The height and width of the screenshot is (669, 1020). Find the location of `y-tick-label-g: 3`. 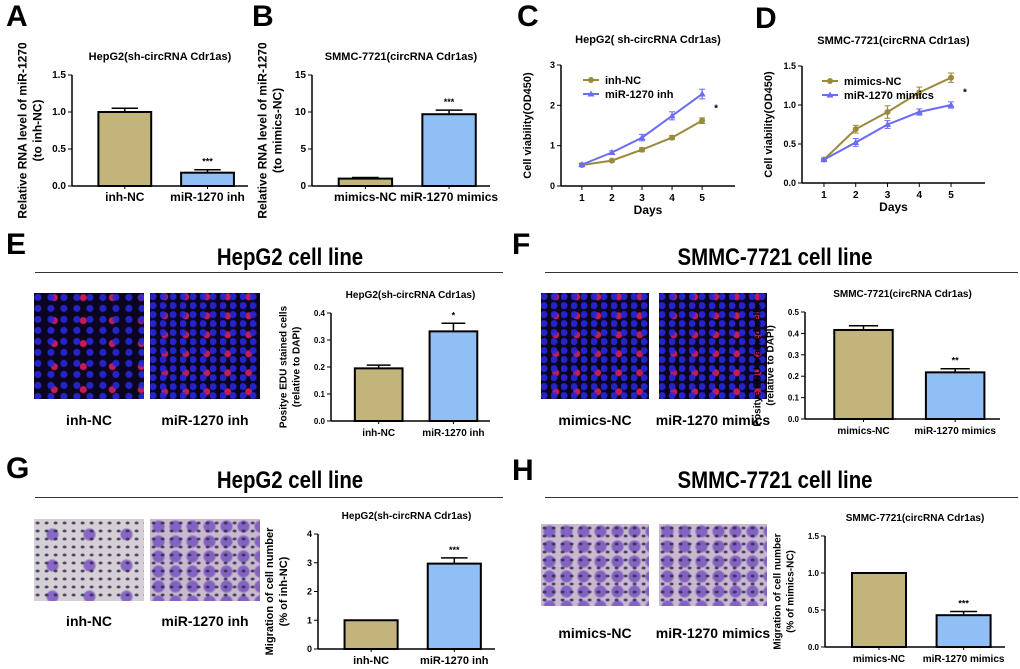

y-tick-label-g: 3 is located at coordinates (309, 563).